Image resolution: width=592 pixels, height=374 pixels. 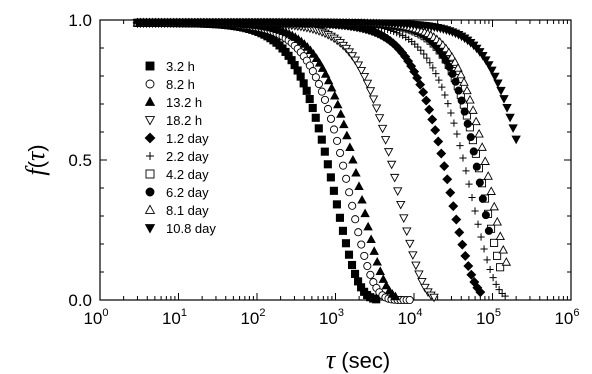 I want to click on y-axis-title: f(τ), so click(x=35, y=159).